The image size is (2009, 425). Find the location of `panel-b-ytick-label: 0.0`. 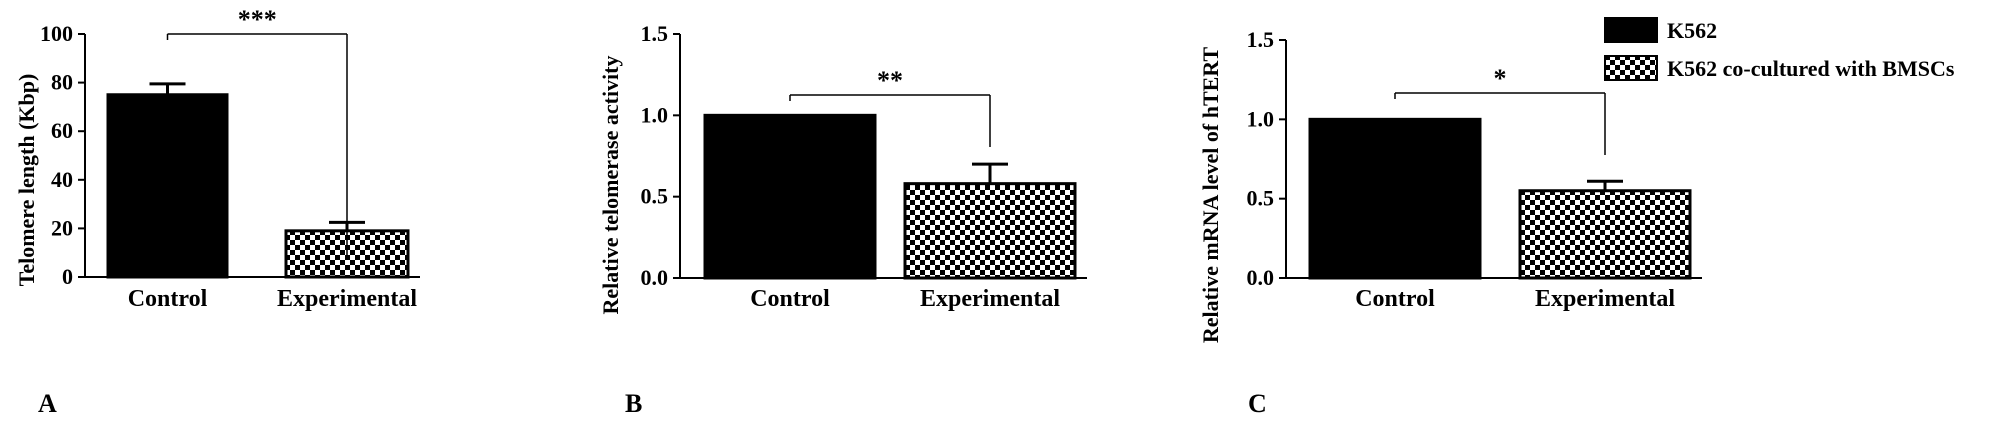

panel-b-ytick-label: 0.0 is located at coordinates (655, 277).